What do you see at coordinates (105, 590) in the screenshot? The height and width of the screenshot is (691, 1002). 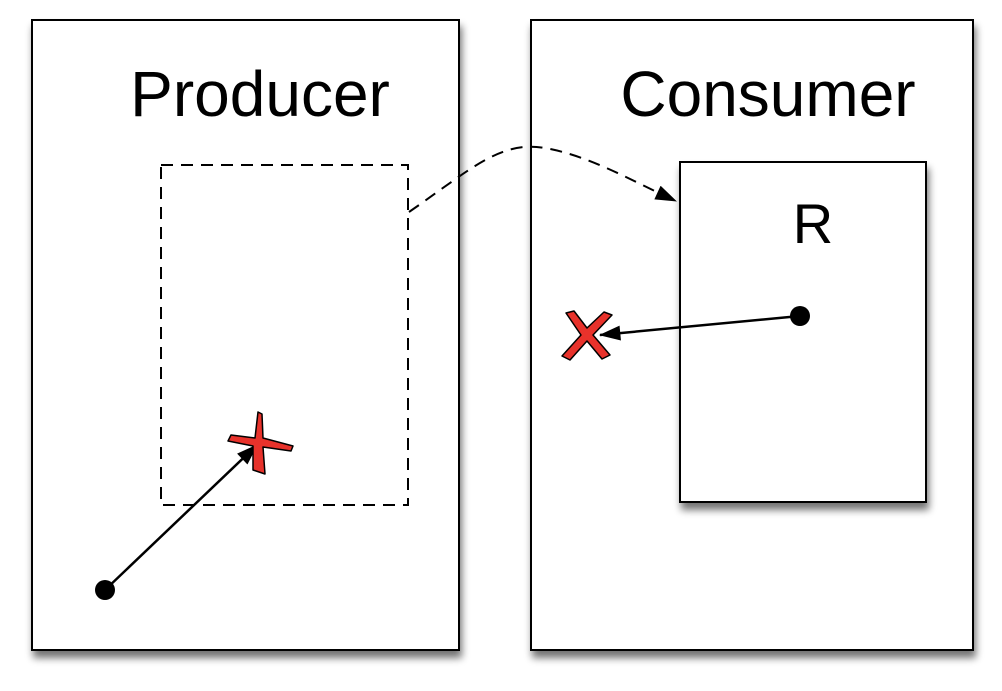 I see `producer-pointer-dot` at bounding box center [105, 590].